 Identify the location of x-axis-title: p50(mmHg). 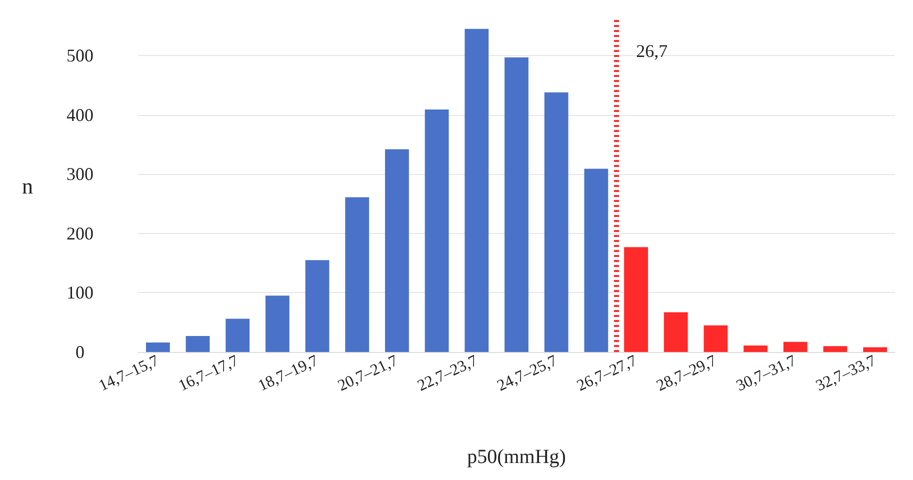
(516, 457).